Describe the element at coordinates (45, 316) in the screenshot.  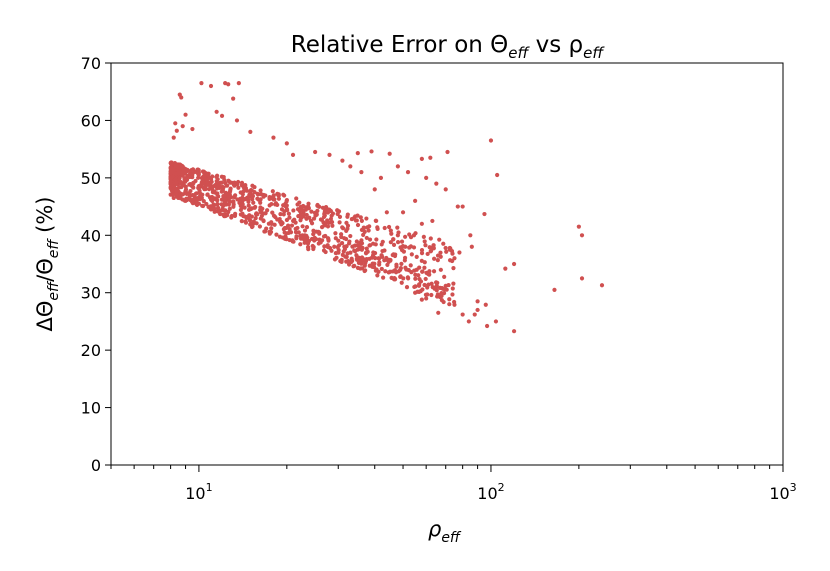
I see `y-label-part1: ΔΘ` at that location.